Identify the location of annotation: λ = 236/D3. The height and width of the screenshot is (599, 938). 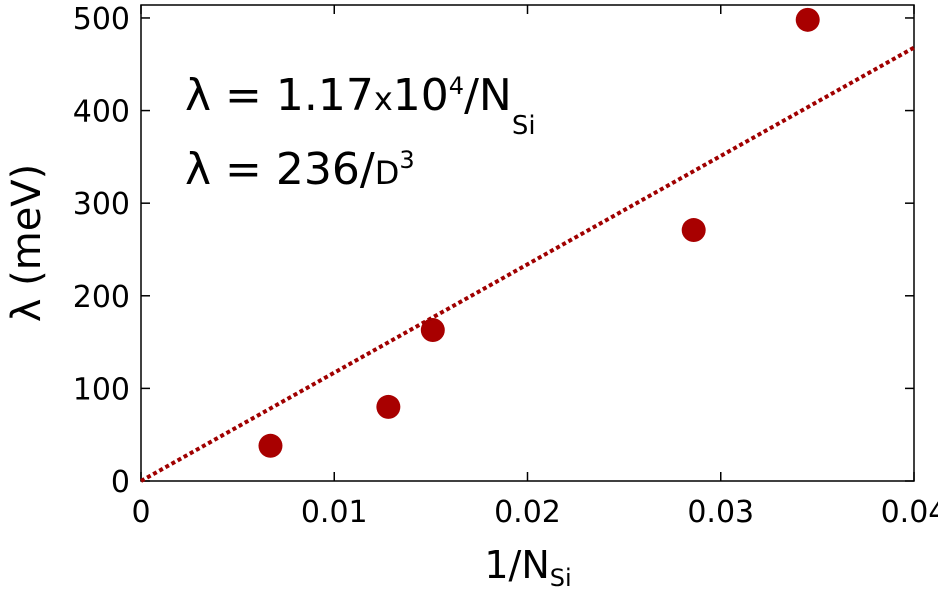
(300, 169).